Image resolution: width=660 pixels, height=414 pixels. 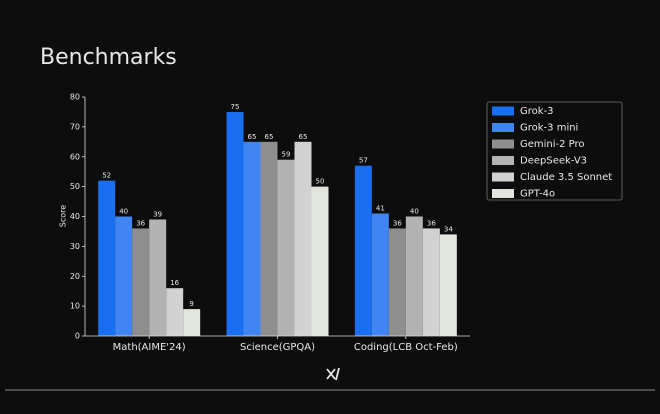 I want to click on y-tick-label: 0, so click(x=77, y=336).